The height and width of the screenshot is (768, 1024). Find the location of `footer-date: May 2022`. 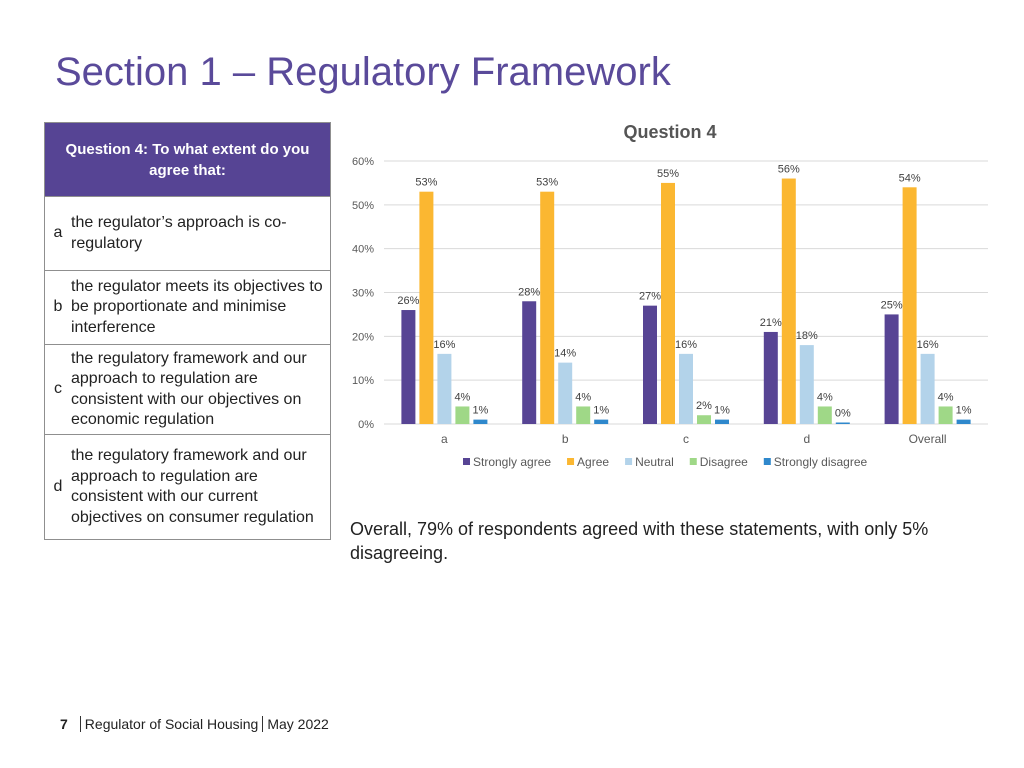

footer-date: May 2022 is located at coordinates (298, 724).